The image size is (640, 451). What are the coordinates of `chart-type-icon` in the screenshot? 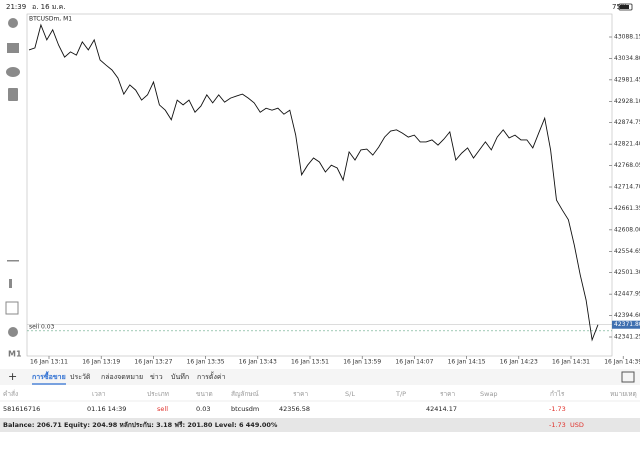 It's located at (10, 283).